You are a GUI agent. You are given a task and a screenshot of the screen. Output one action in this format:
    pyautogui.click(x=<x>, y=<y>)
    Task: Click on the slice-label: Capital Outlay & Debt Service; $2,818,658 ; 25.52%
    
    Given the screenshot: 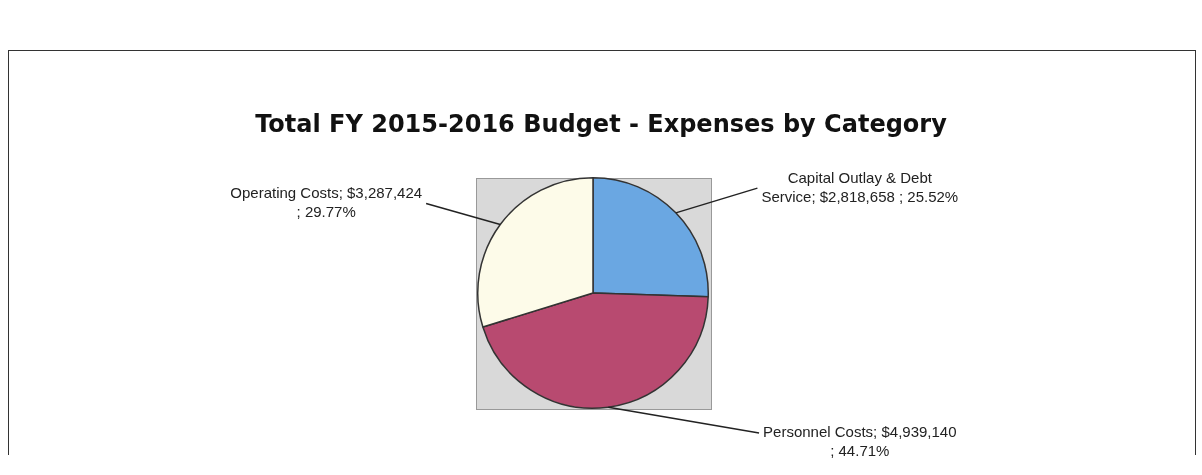 What is the action you would take?
    pyautogui.click(x=860, y=186)
    